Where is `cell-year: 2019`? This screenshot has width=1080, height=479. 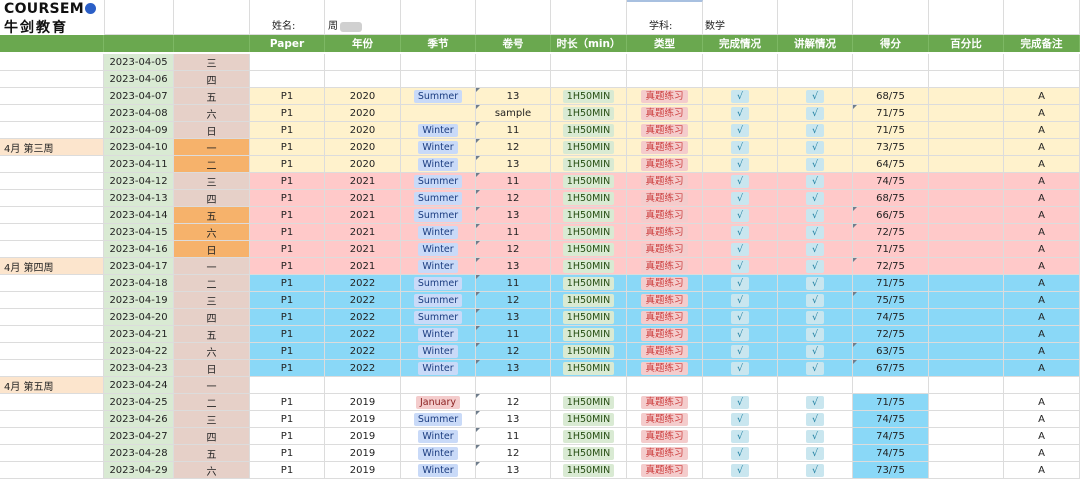 cell-year: 2019 is located at coordinates (363, 453).